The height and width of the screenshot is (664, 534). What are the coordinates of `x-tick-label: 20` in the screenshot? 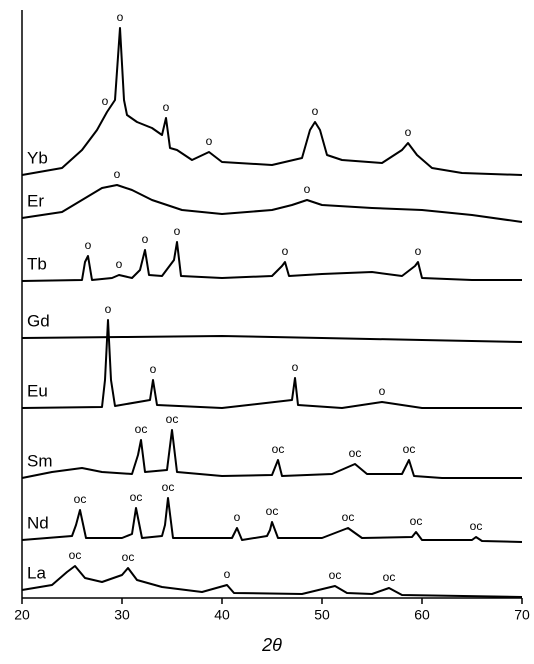 It's located at (22, 615).